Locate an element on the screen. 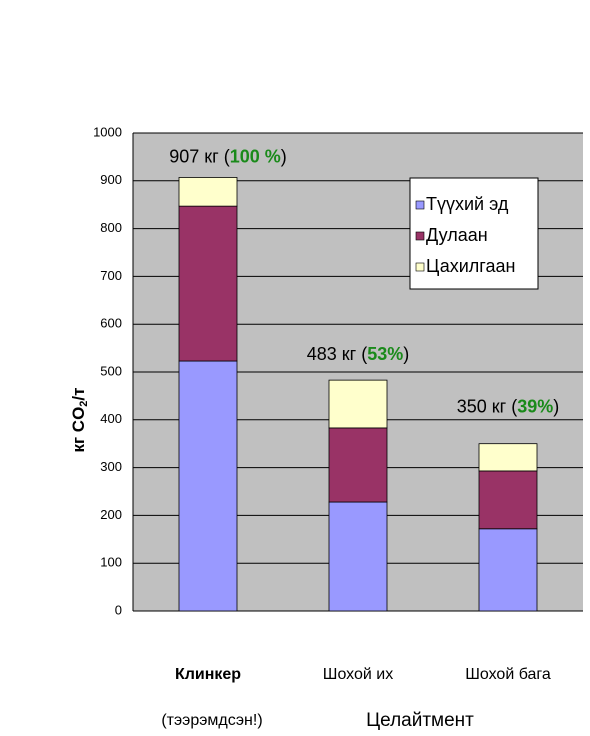 This screenshot has width=590, height=736. y-axis-label: кг CO2/т is located at coordinates (79, 420).